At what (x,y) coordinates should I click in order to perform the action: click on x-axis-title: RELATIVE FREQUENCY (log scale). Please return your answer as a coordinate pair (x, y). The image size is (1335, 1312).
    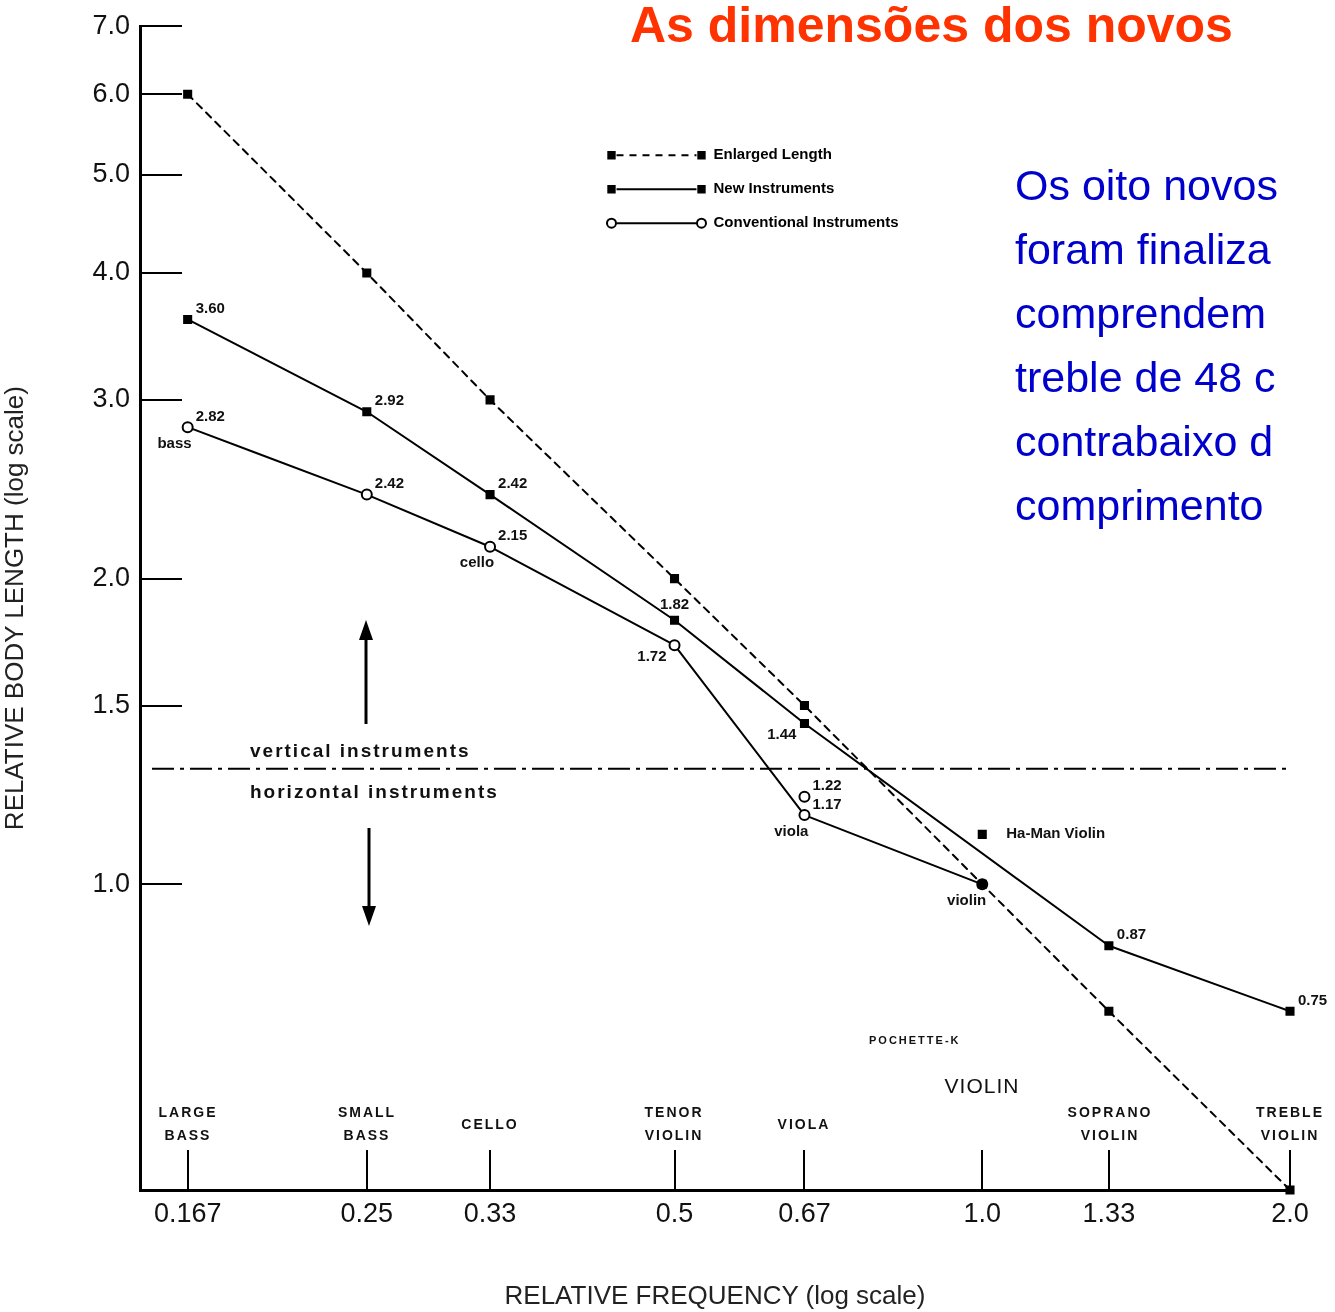
    Looking at the image, I should click on (715, 1294).